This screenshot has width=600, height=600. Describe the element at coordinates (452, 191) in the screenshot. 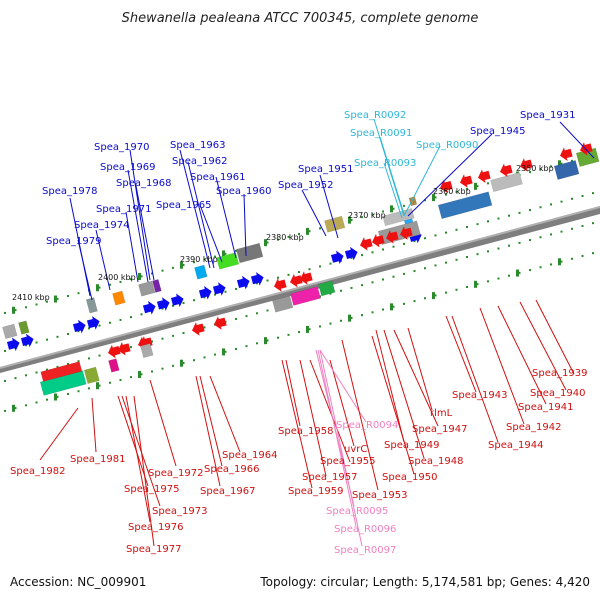

I see `scale-label: 2360 kbp` at that location.